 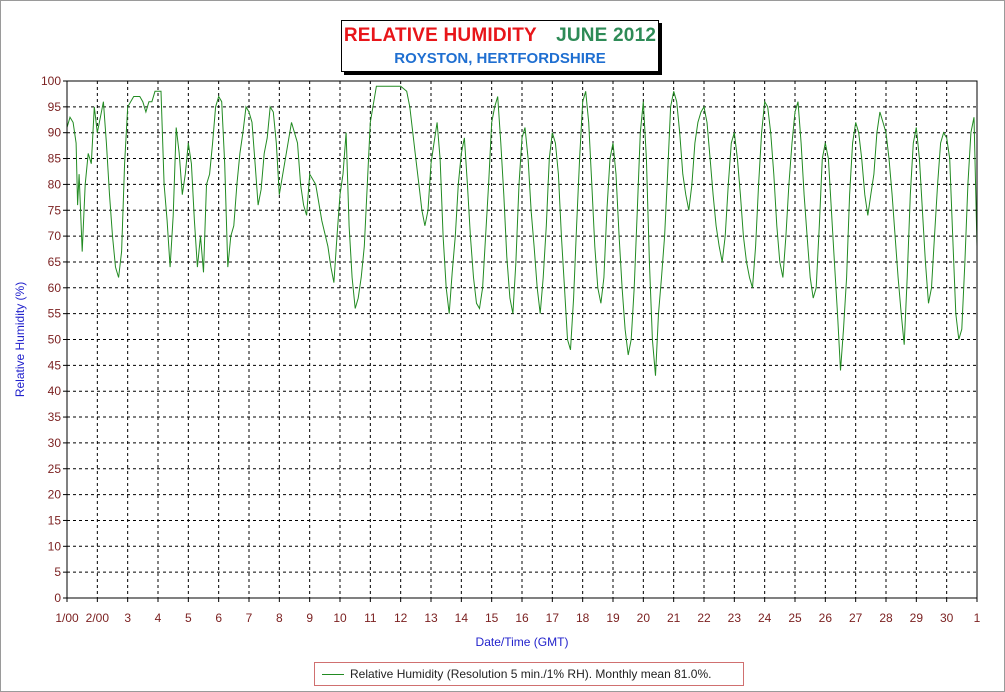 I want to click on x-tick-label: 20, so click(x=644, y=618).